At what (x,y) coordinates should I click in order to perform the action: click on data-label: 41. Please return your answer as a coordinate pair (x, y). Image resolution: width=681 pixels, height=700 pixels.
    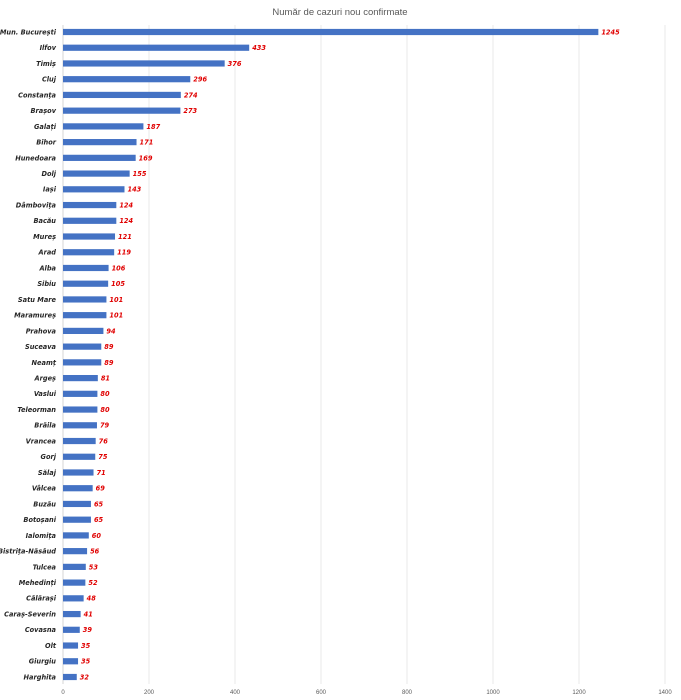
    Looking at the image, I should click on (88, 614).